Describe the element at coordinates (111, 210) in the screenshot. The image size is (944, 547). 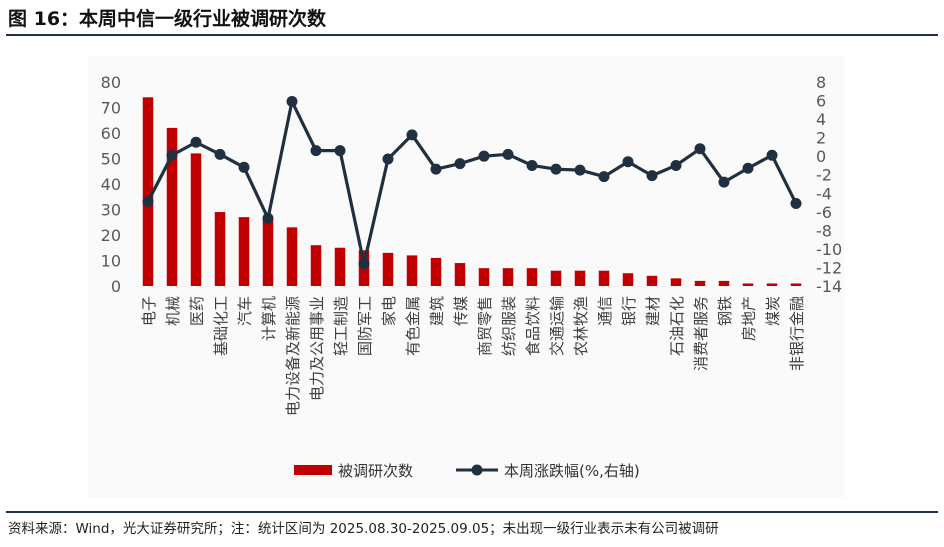
I see `left-tick-label: 30` at that location.